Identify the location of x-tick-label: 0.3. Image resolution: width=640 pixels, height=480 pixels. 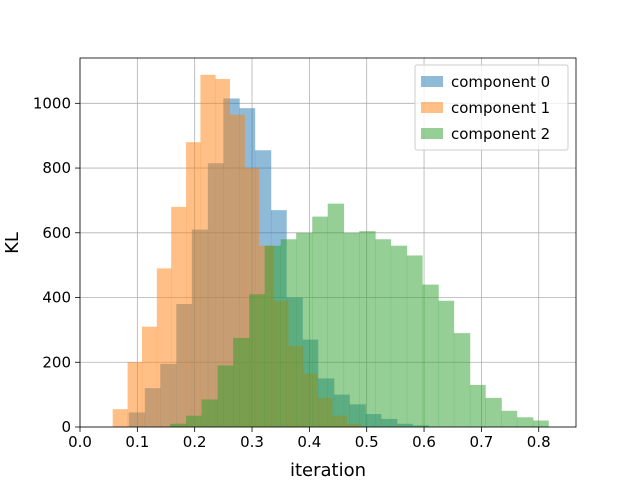
(252, 442).